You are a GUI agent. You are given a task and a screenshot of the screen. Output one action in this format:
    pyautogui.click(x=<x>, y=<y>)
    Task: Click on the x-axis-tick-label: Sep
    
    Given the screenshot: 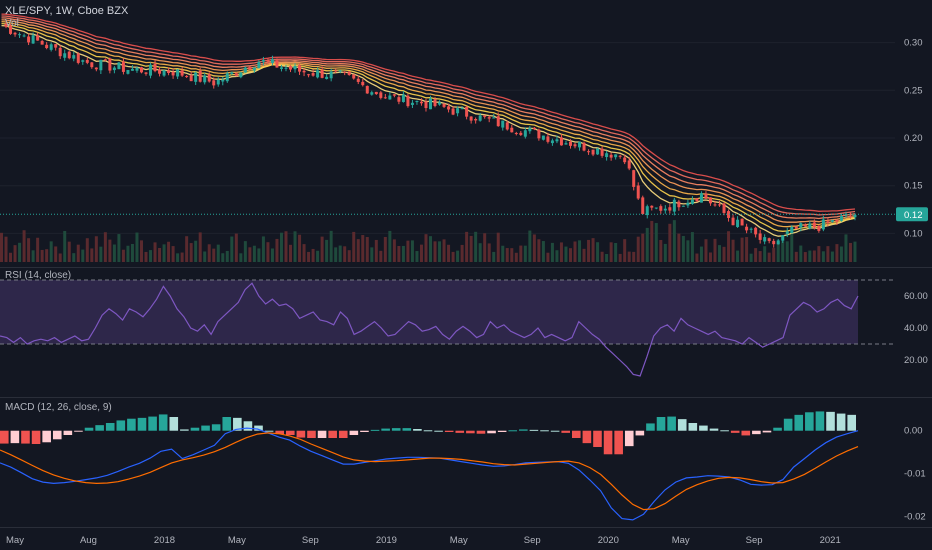 What is the action you would take?
    pyautogui.click(x=310, y=540)
    